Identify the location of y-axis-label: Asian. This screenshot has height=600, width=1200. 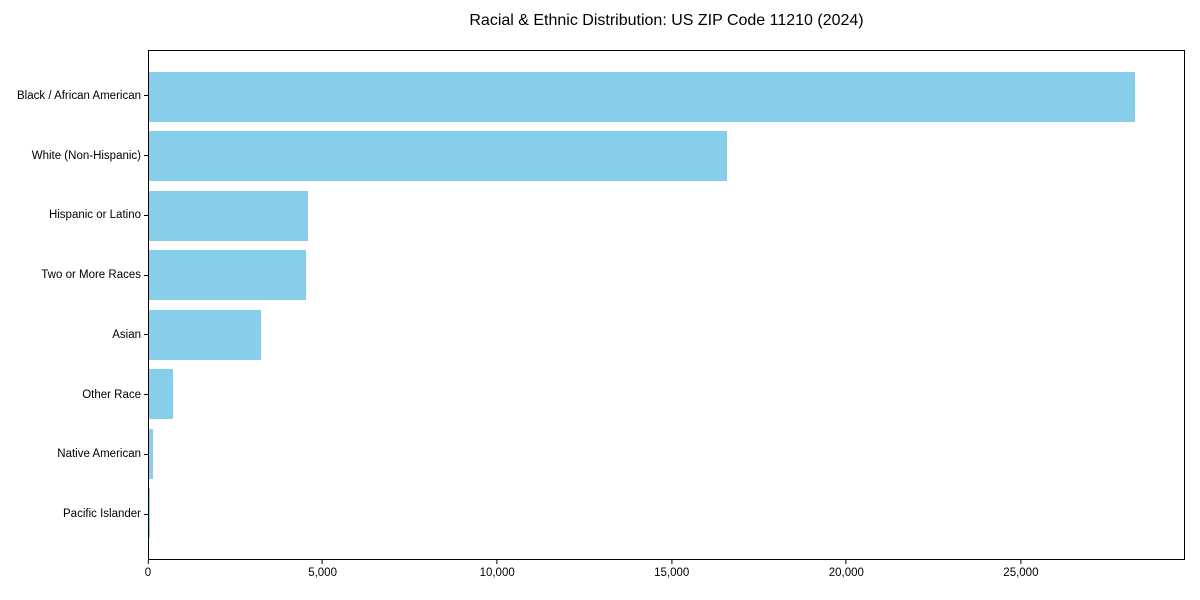
(126, 334).